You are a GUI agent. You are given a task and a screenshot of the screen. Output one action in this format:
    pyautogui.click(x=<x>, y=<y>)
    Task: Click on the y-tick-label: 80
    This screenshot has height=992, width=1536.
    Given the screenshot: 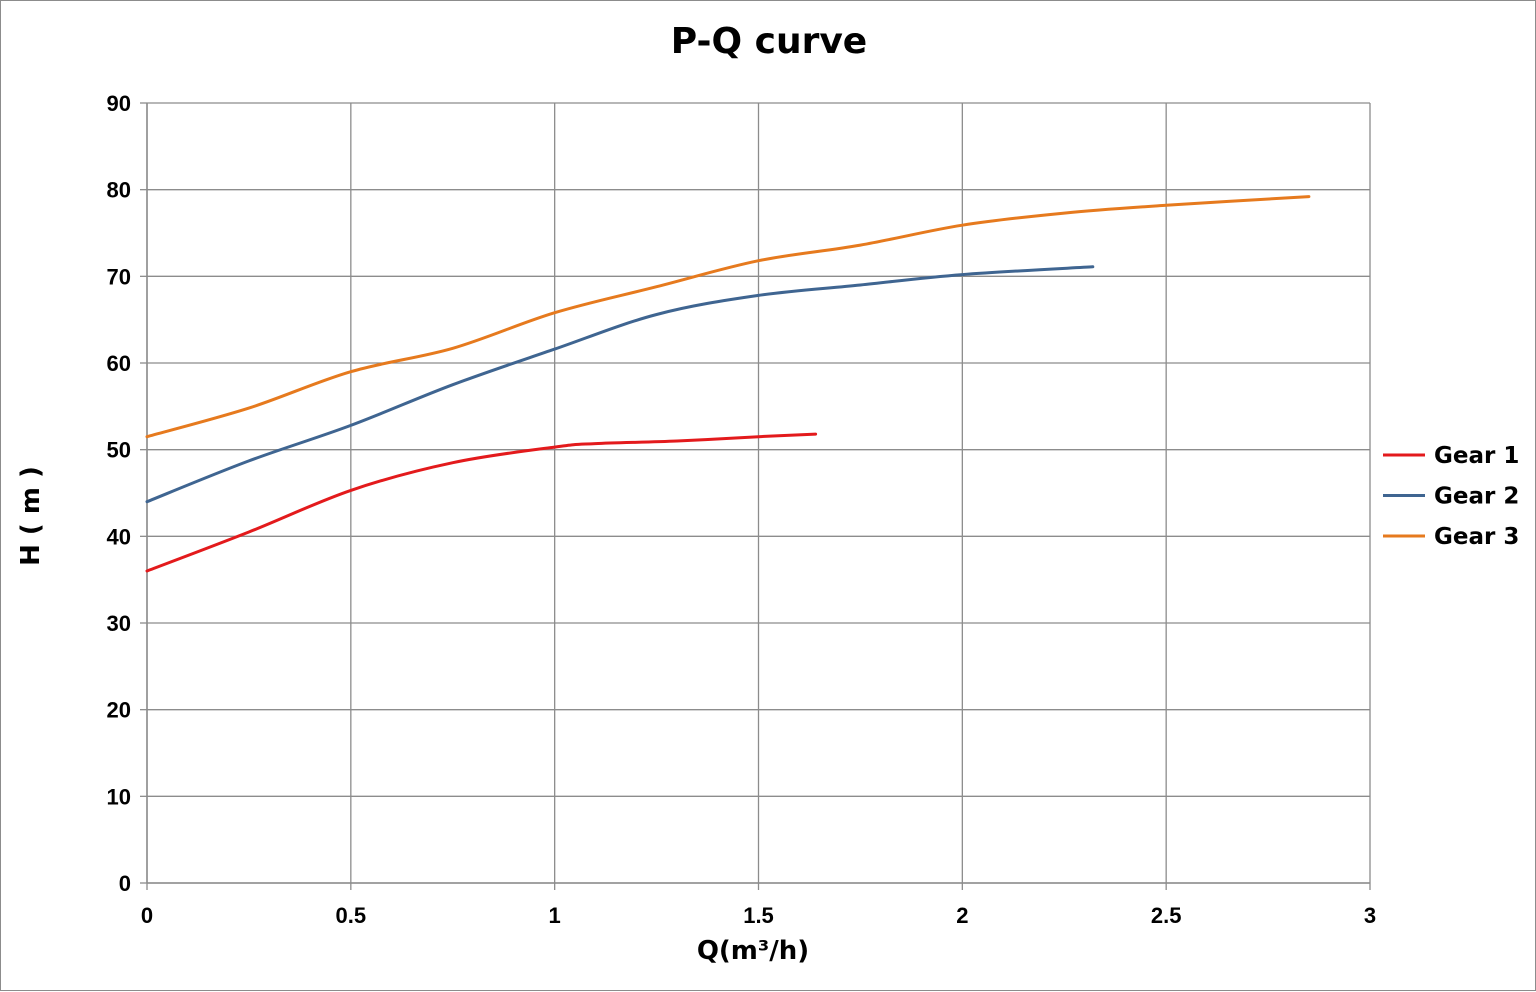 What is the action you would take?
    pyautogui.click(x=119, y=190)
    